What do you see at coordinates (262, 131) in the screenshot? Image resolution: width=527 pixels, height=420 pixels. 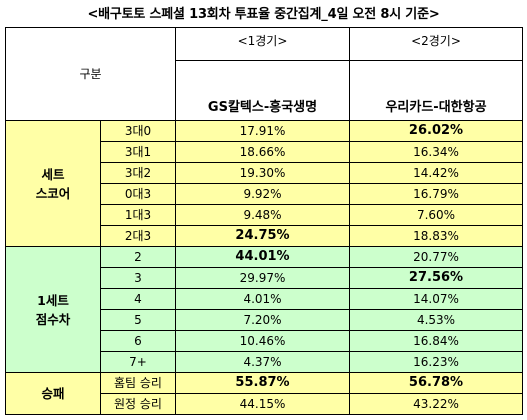 I see `row-game1-value: 17.91%` at bounding box center [262, 131].